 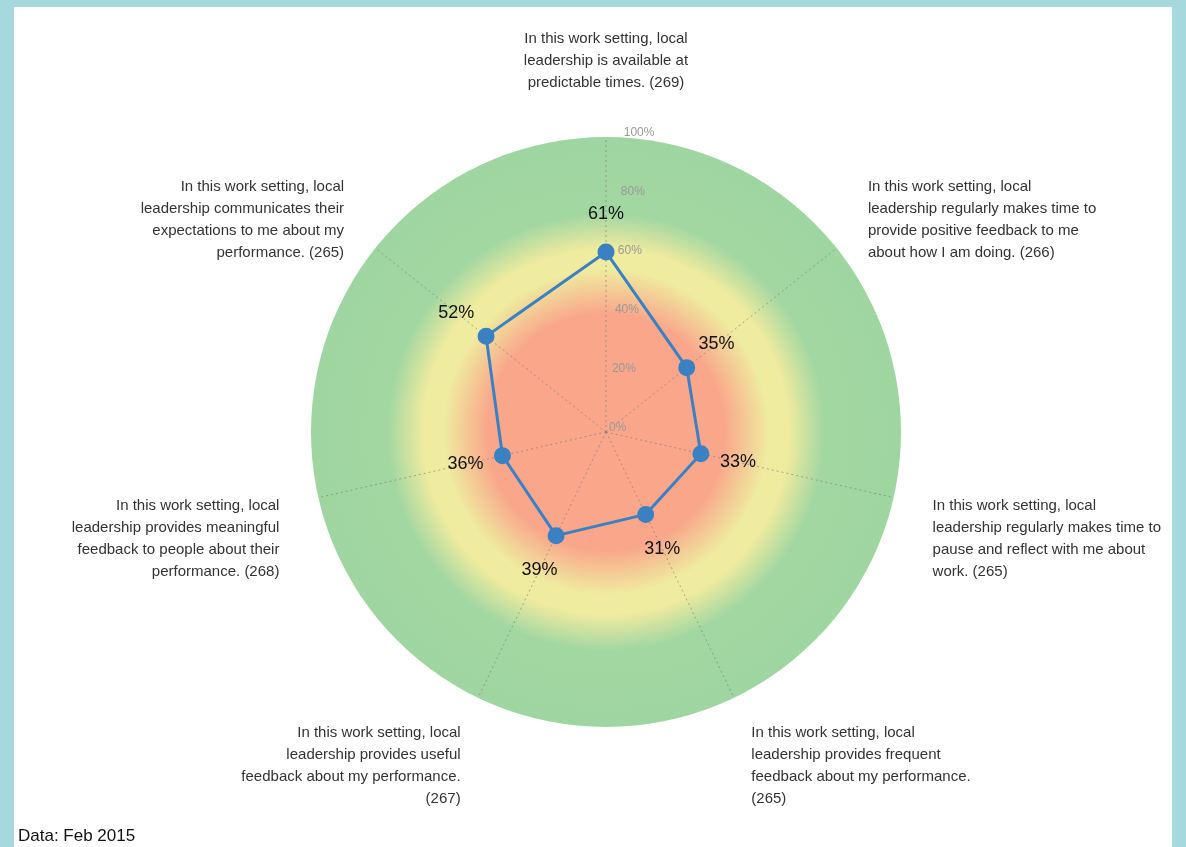 What do you see at coordinates (633, 191) in the screenshot?
I see `y-tick-label: 80%` at bounding box center [633, 191].